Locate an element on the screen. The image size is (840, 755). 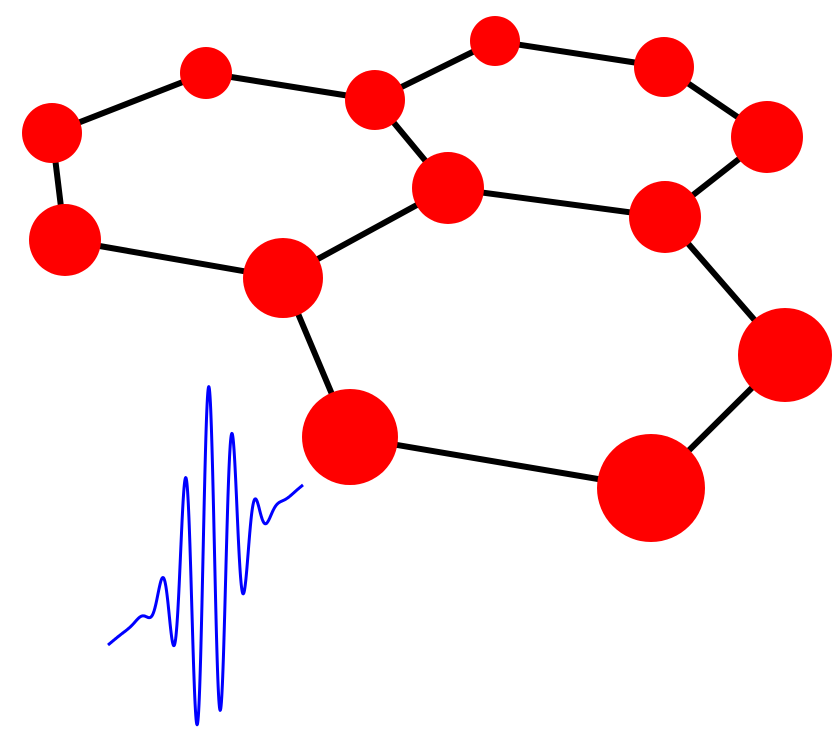
atom-a9 is located at coordinates (767, 137).